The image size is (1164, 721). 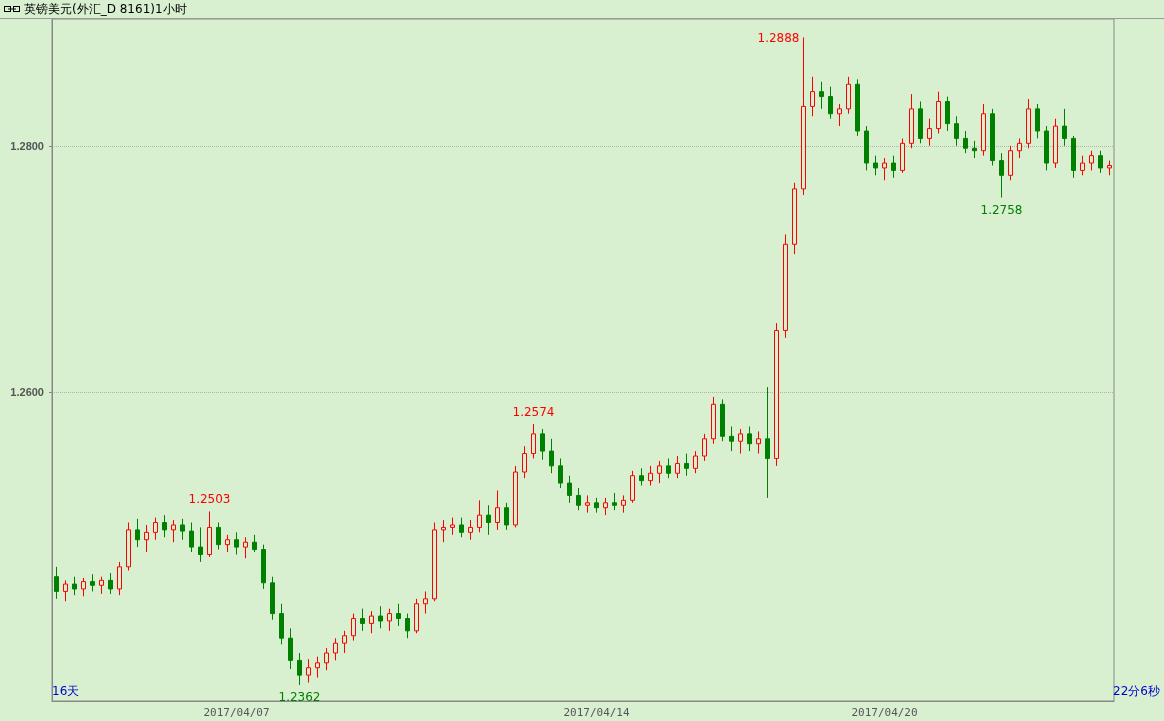 I want to click on annotation: 1.2888, so click(x=778, y=38).